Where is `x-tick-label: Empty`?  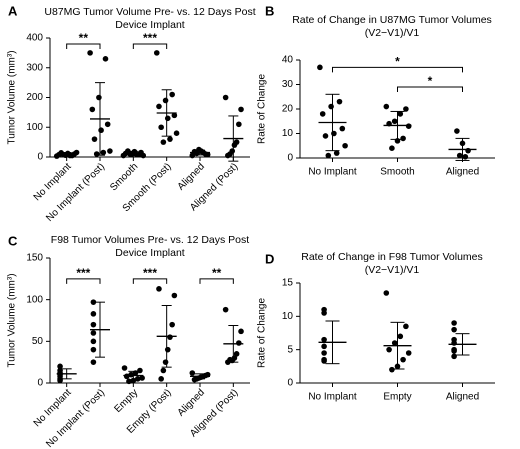 x-tick-label: Empty is located at coordinates (397, 397).